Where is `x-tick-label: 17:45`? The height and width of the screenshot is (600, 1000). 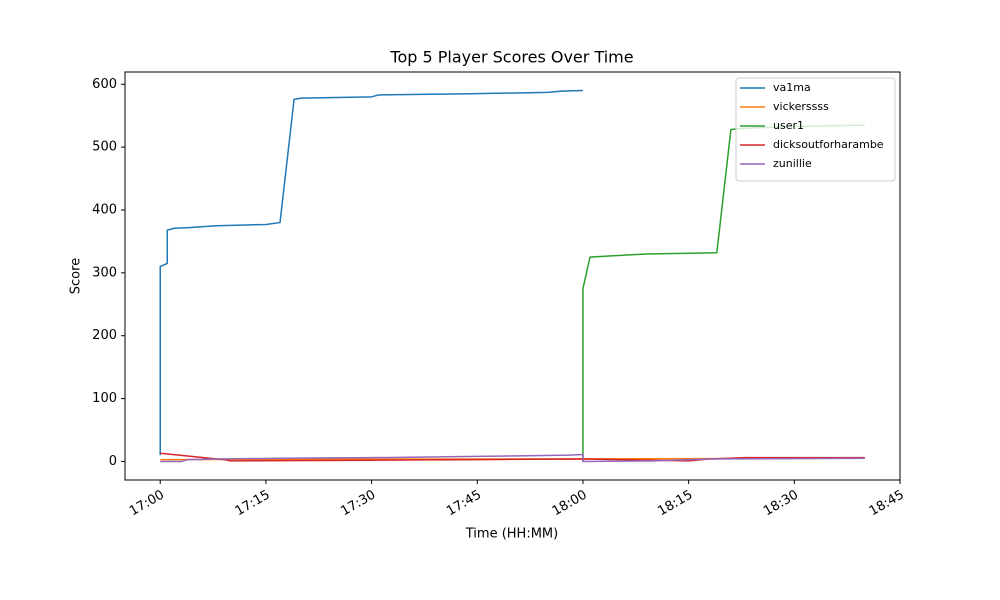
x-tick-label: 17:45 is located at coordinates (464, 504).